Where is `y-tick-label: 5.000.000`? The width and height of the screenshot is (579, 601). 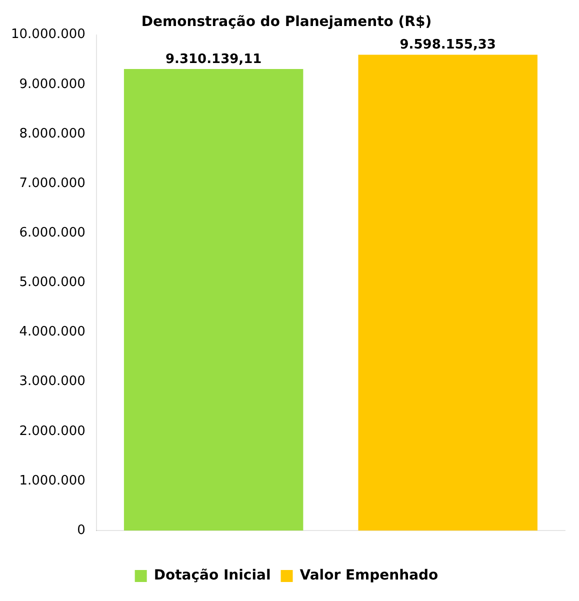
y-tick-label: 5.000.000 is located at coordinates (52, 282).